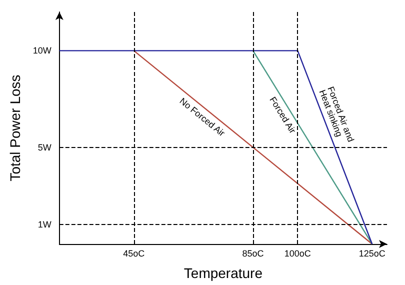  Describe the element at coordinates (45, 225) in the screenshot. I see `y-tick-label: 1W` at that location.